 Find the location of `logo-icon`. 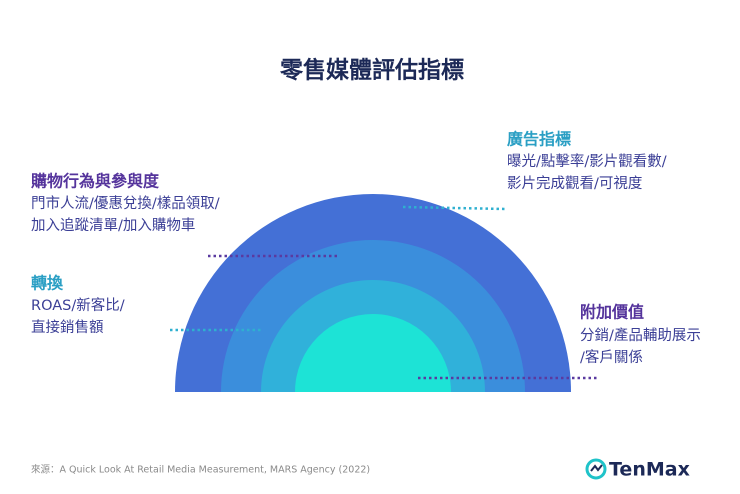

logo-icon is located at coordinates (596, 469).